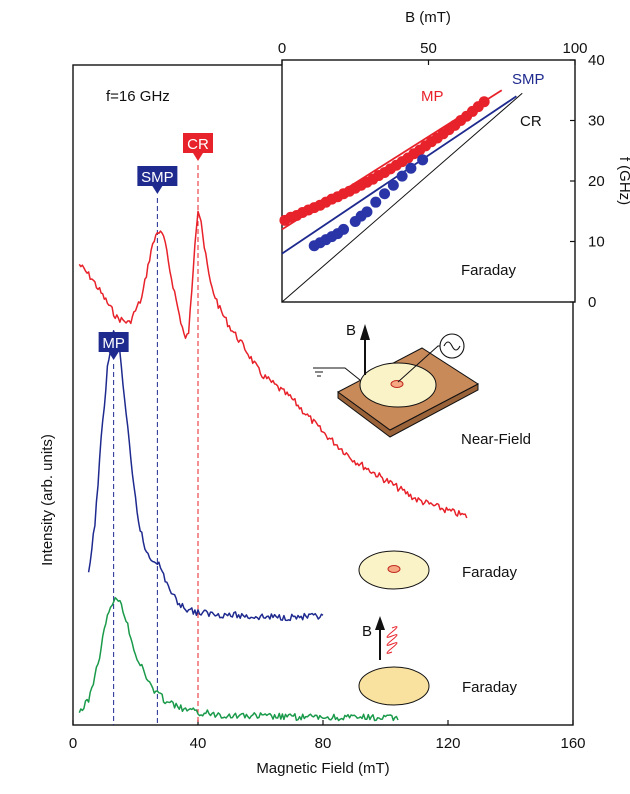  I want to click on inset-plot-frame, so click(428, 181).